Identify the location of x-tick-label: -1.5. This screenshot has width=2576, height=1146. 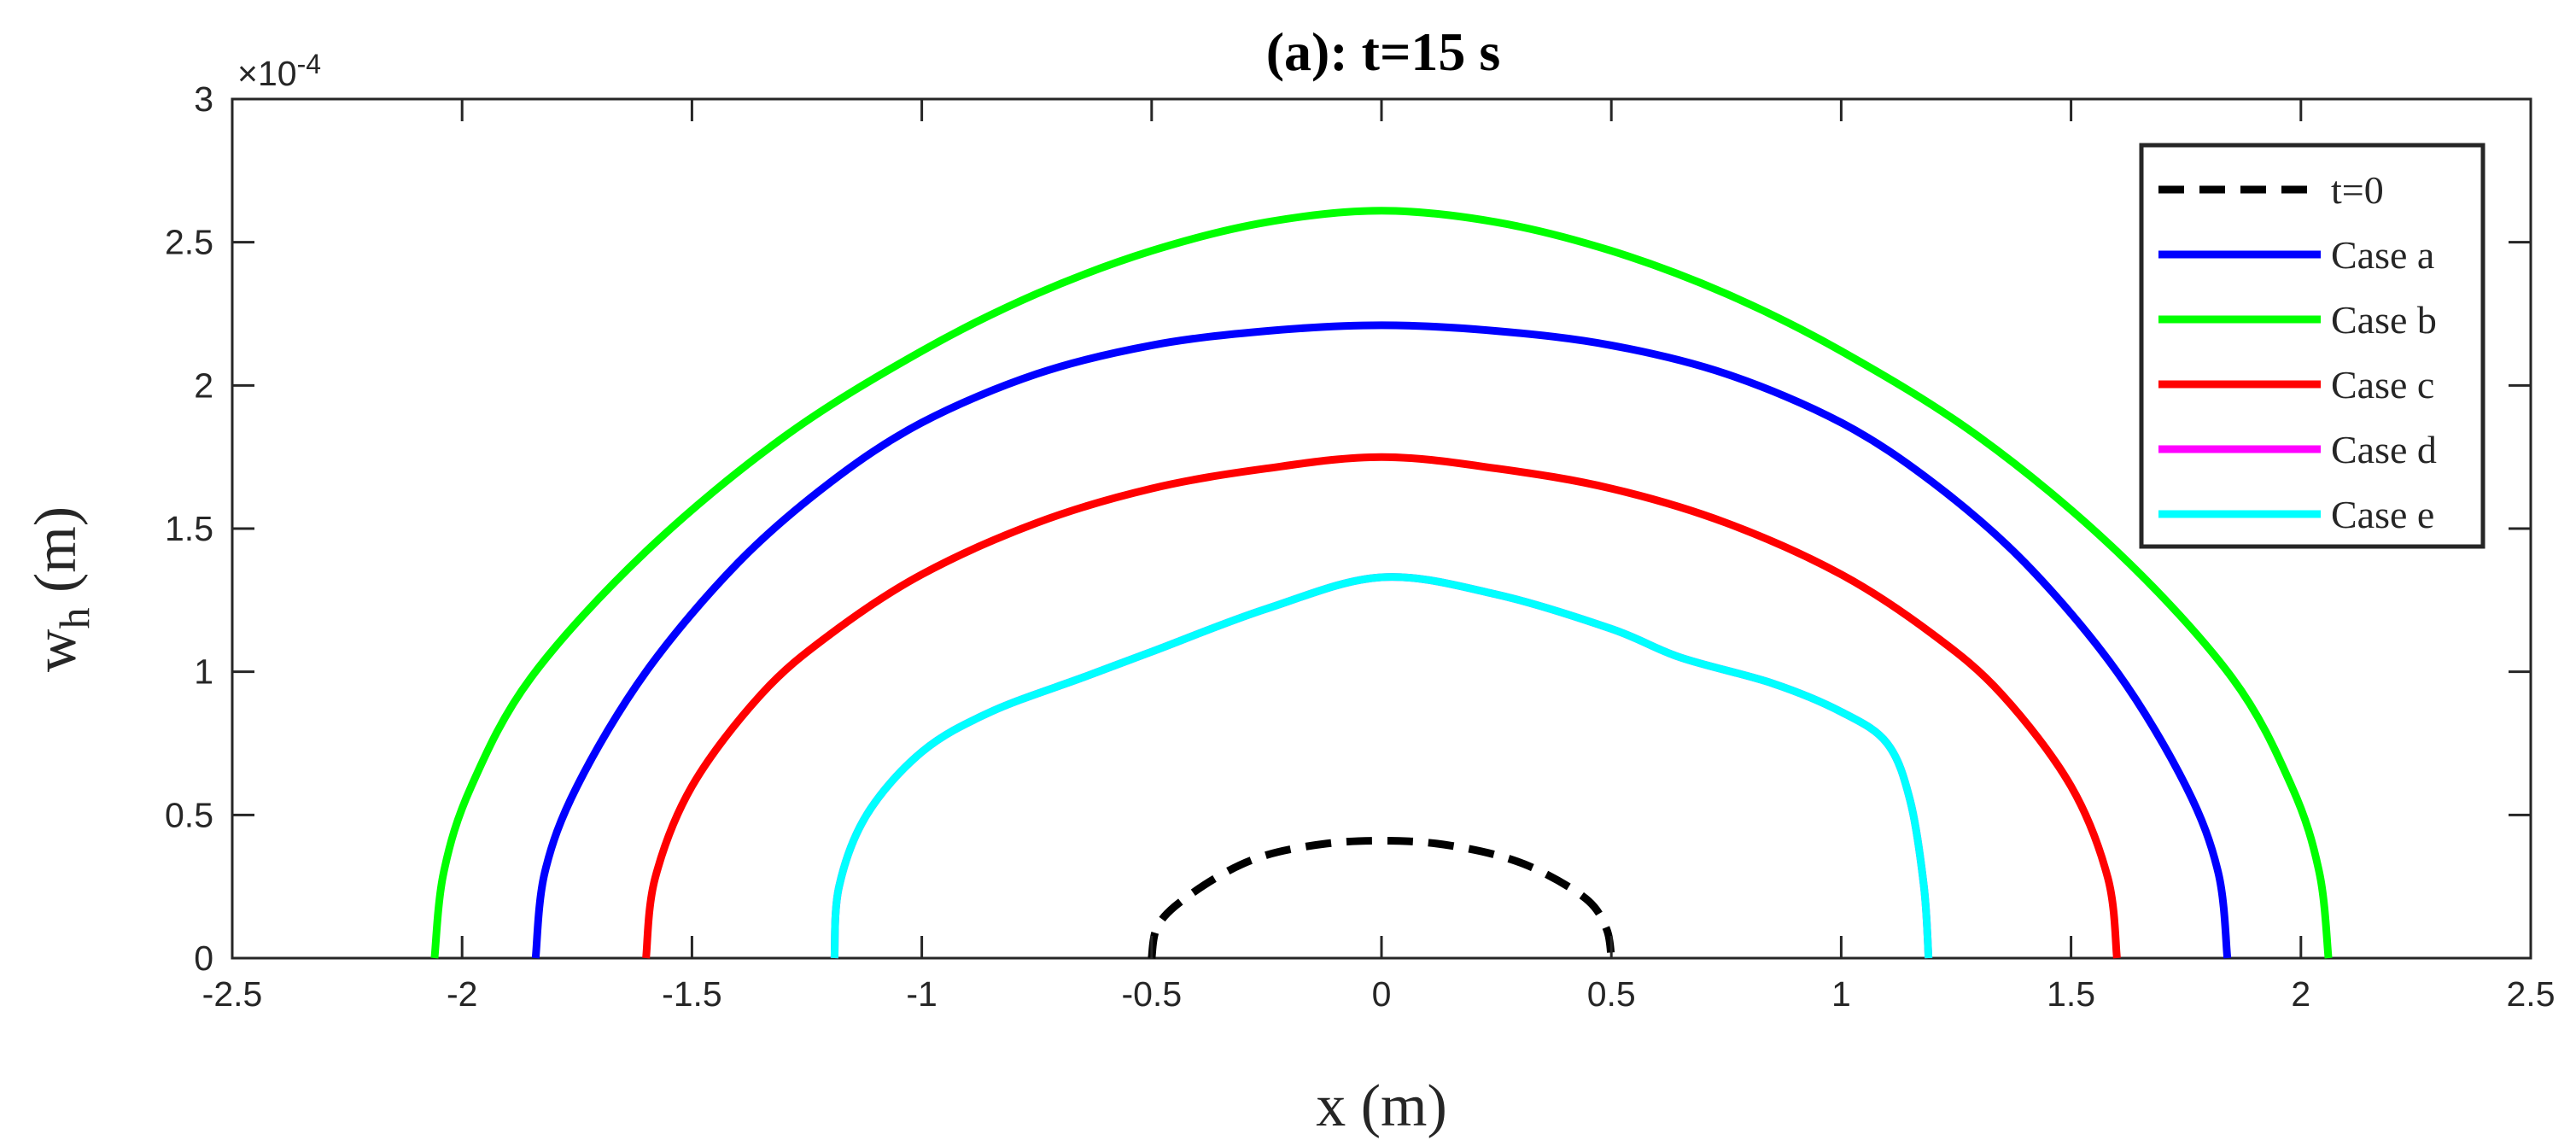
(692, 994).